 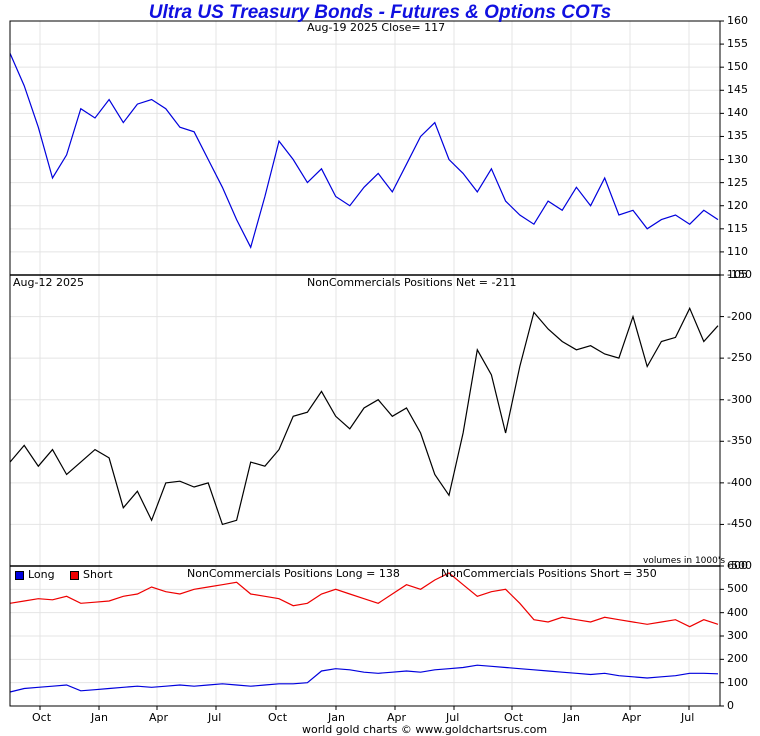 What do you see at coordinates (730, 705) in the screenshot?
I see `positions-ytick-label: 0` at bounding box center [730, 705].